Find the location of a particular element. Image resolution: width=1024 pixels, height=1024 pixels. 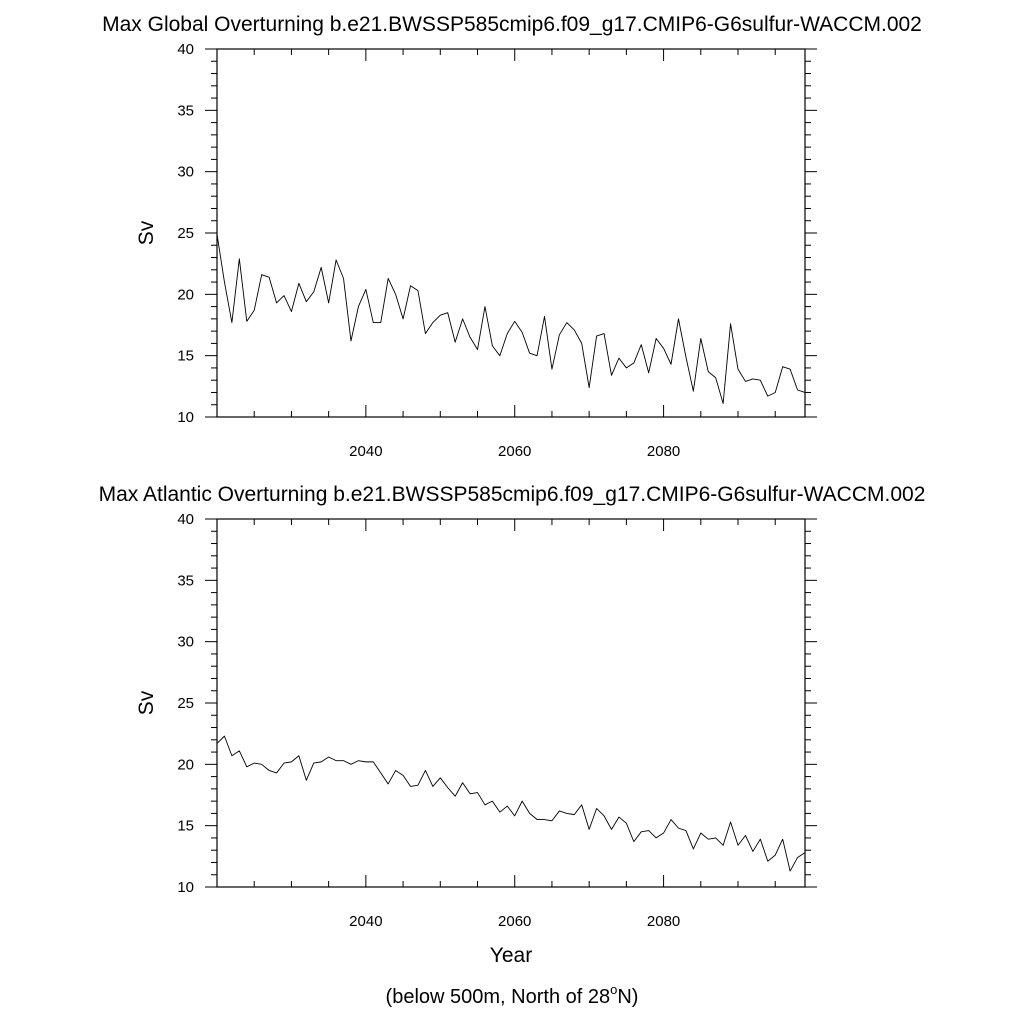

x-axis-label: Year is located at coordinates (511, 955).